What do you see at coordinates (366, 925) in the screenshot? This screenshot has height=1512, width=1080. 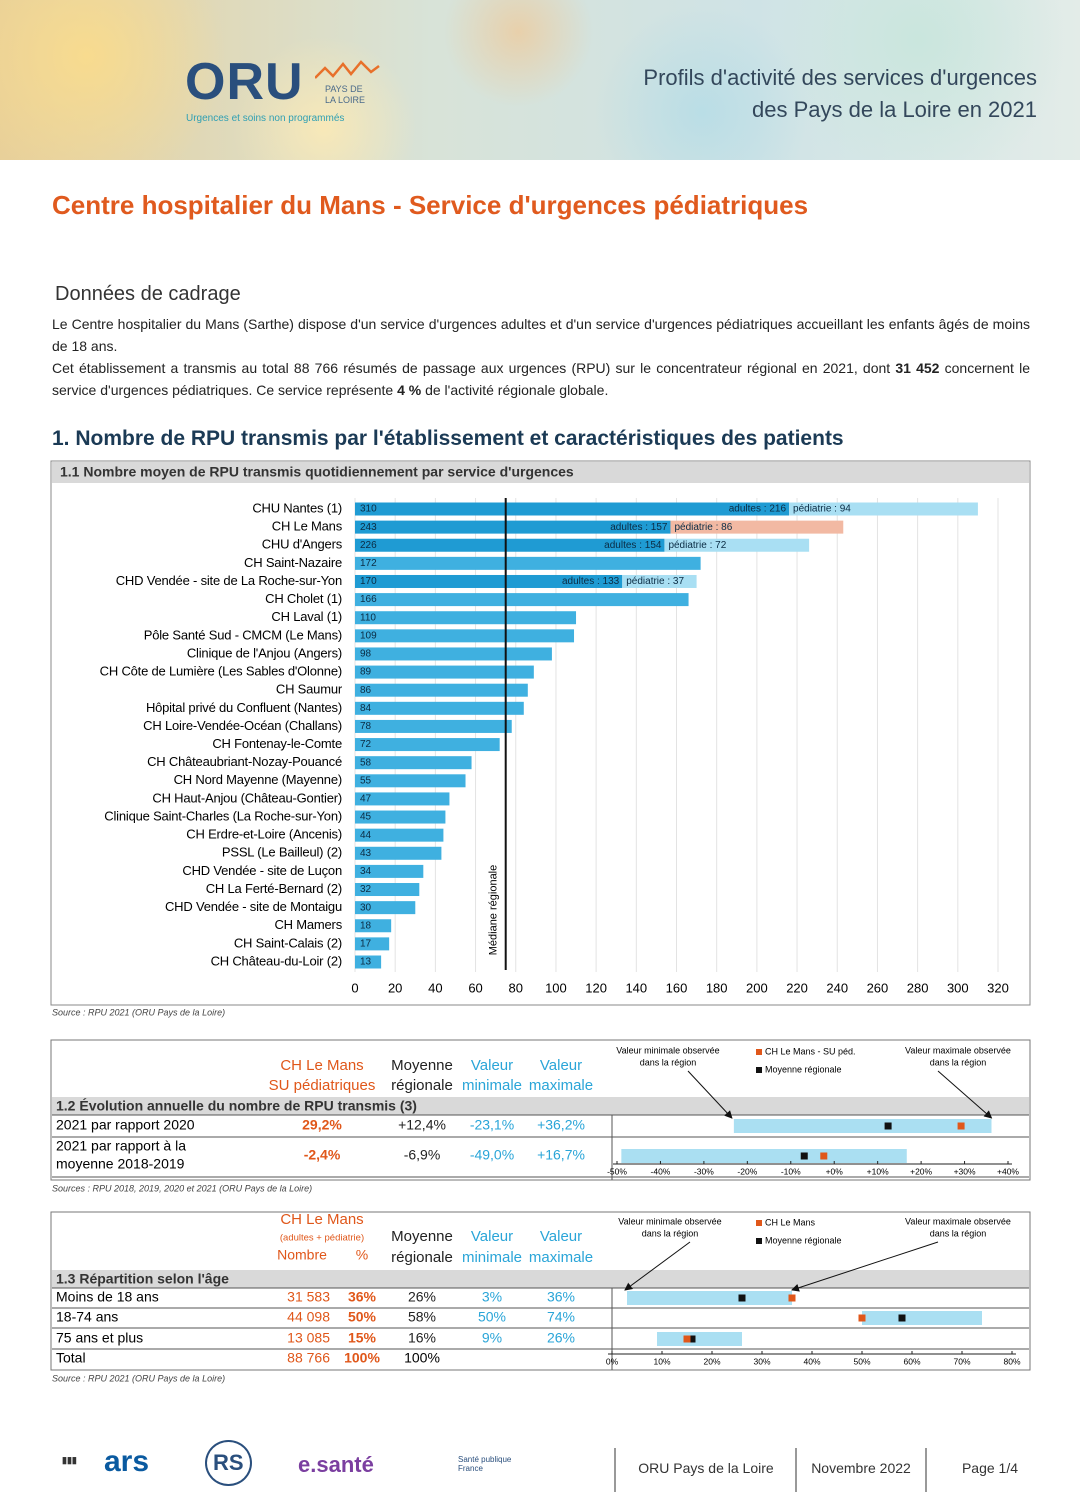 I see `bar-value-label: 18` at bounding box center [366, 925].